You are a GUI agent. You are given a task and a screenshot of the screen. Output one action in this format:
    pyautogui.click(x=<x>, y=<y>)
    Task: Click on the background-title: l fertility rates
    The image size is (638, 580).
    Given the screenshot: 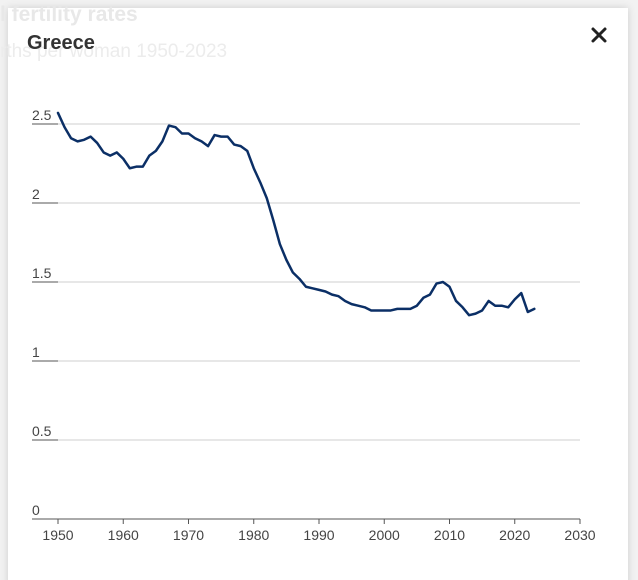 What is the action you would take?
    pyautogui.click(x=69, y=14)
    